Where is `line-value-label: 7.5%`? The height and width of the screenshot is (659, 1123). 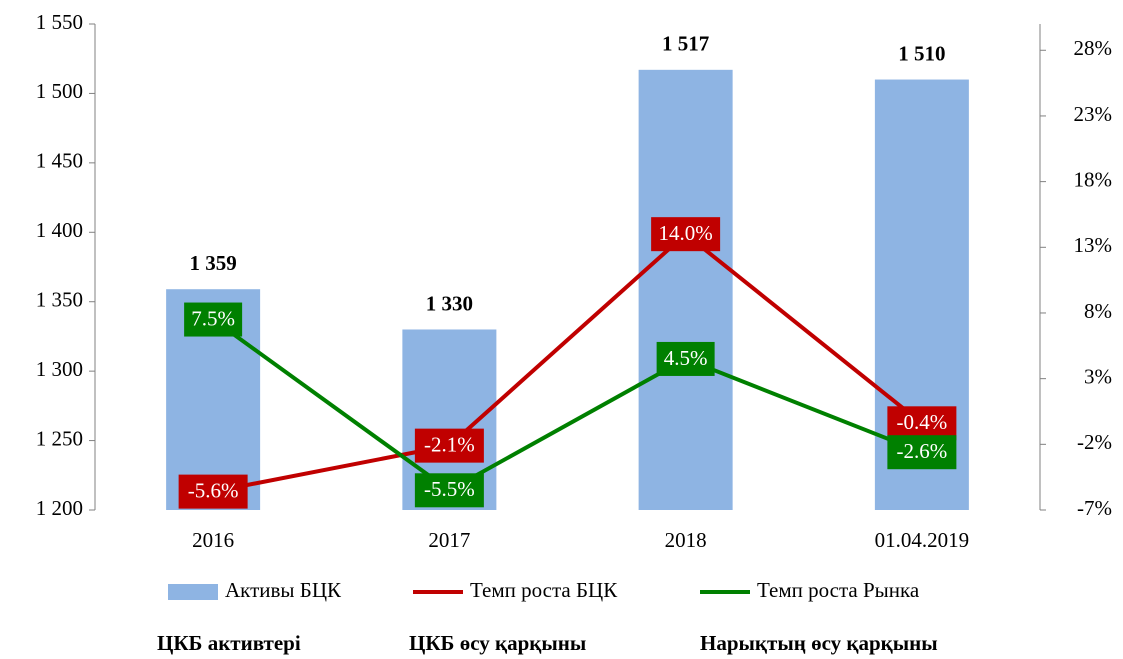
line-value-label: 7.5% is located at coordinates (213, 318).